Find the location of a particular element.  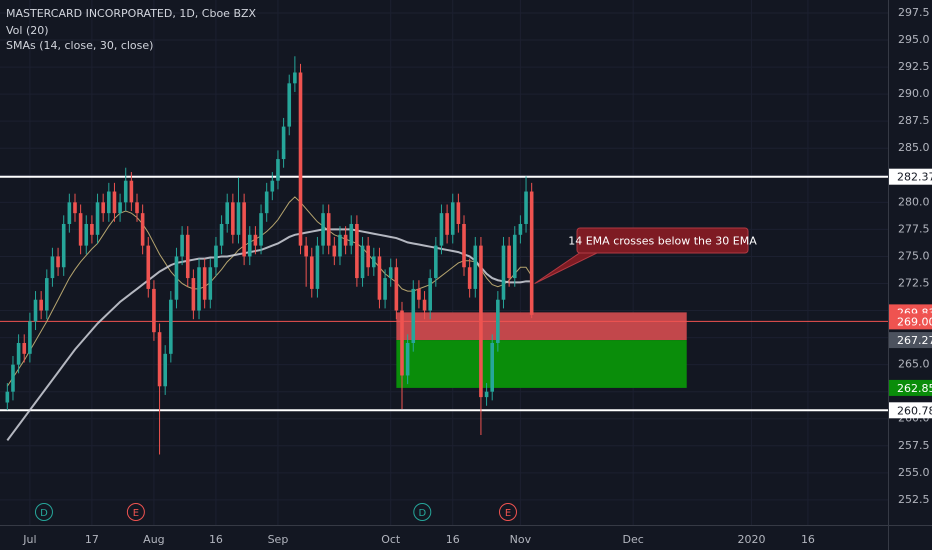

x-tick-label: Aug is located at coordinates (153, 539).